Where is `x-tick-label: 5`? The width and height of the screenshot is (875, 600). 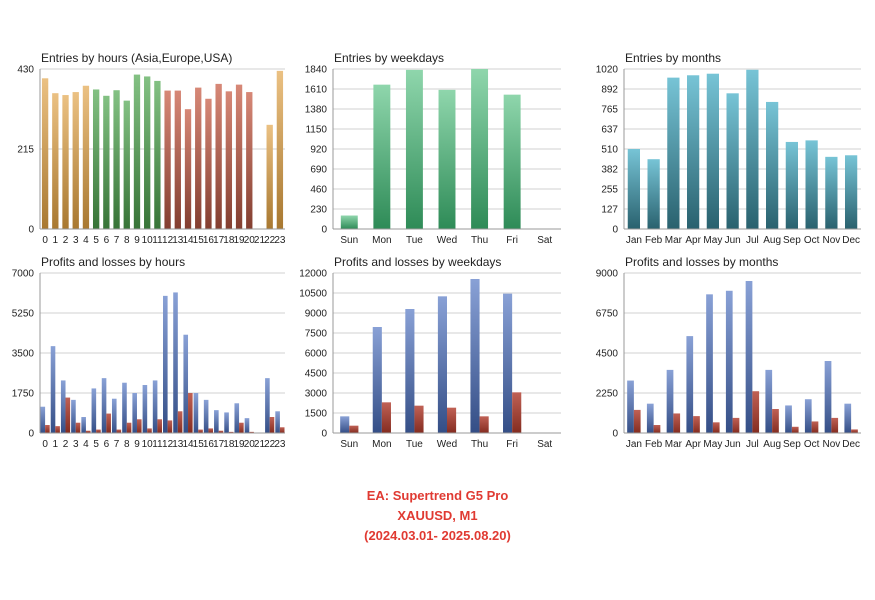
x-tick-label: 5 is located at coordinates (96, 444).